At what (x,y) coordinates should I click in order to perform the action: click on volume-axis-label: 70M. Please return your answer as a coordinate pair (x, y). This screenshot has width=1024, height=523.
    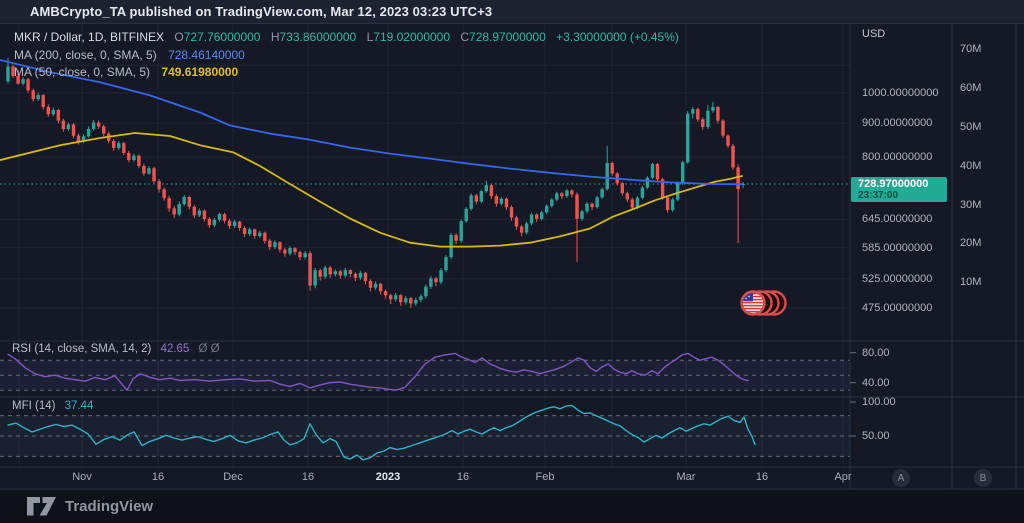
    Looking at the image, I should click on (971, 49).